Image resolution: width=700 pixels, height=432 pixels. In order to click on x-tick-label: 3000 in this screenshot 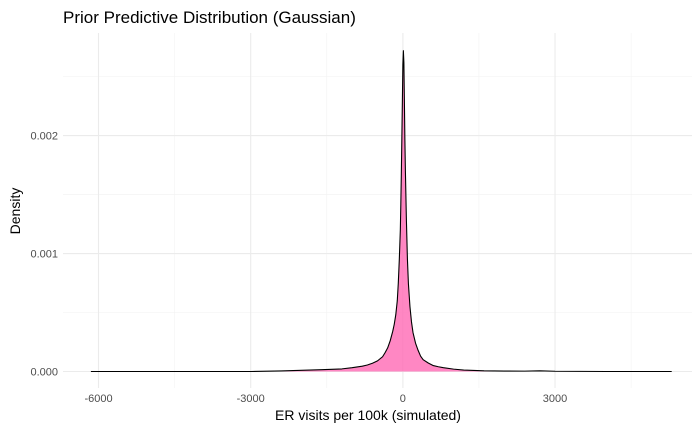, I will do `click(555, 399)`.